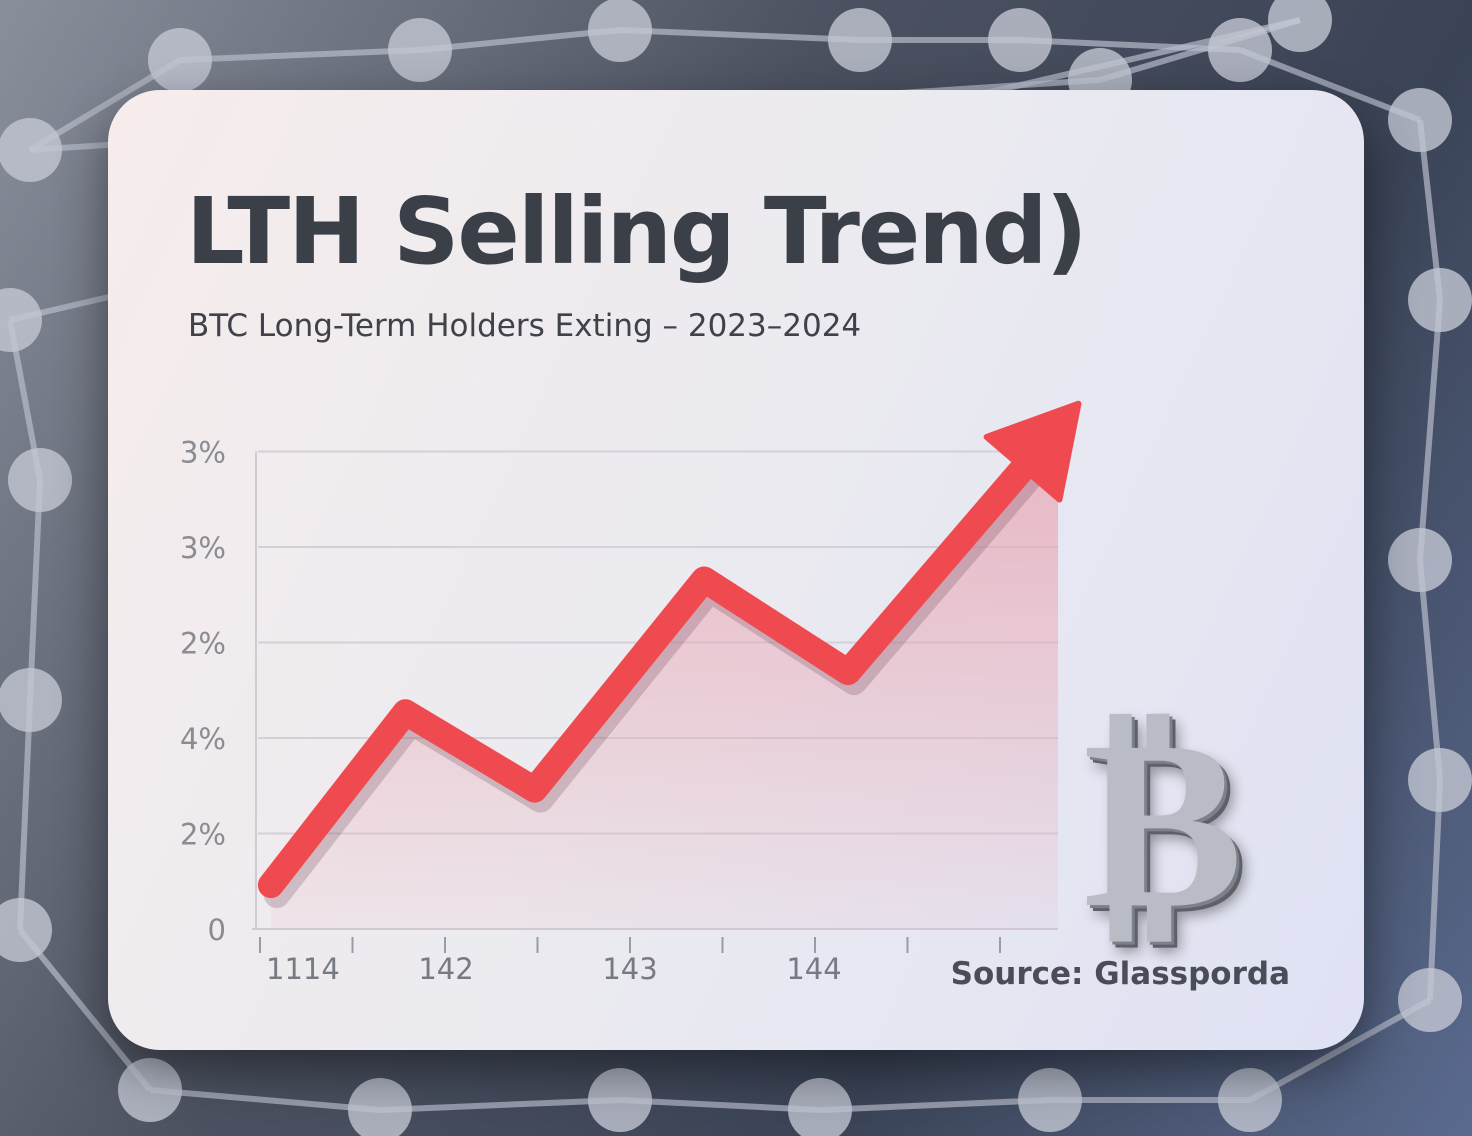 The width and height of the screenshot is (1472, 1136). Describe the element at coordinates (445, 969) in the screenshot. I see `x-tick-label: 142` at that location.